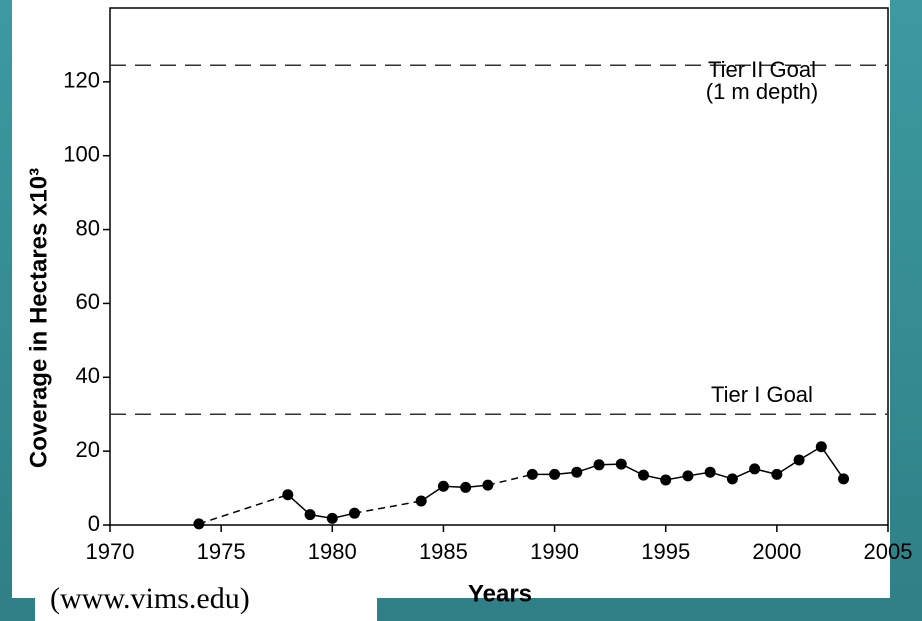  Describe the element at coordinates (776, 551) in the screenshot. I see `x-tick-label: 2000` at that location.